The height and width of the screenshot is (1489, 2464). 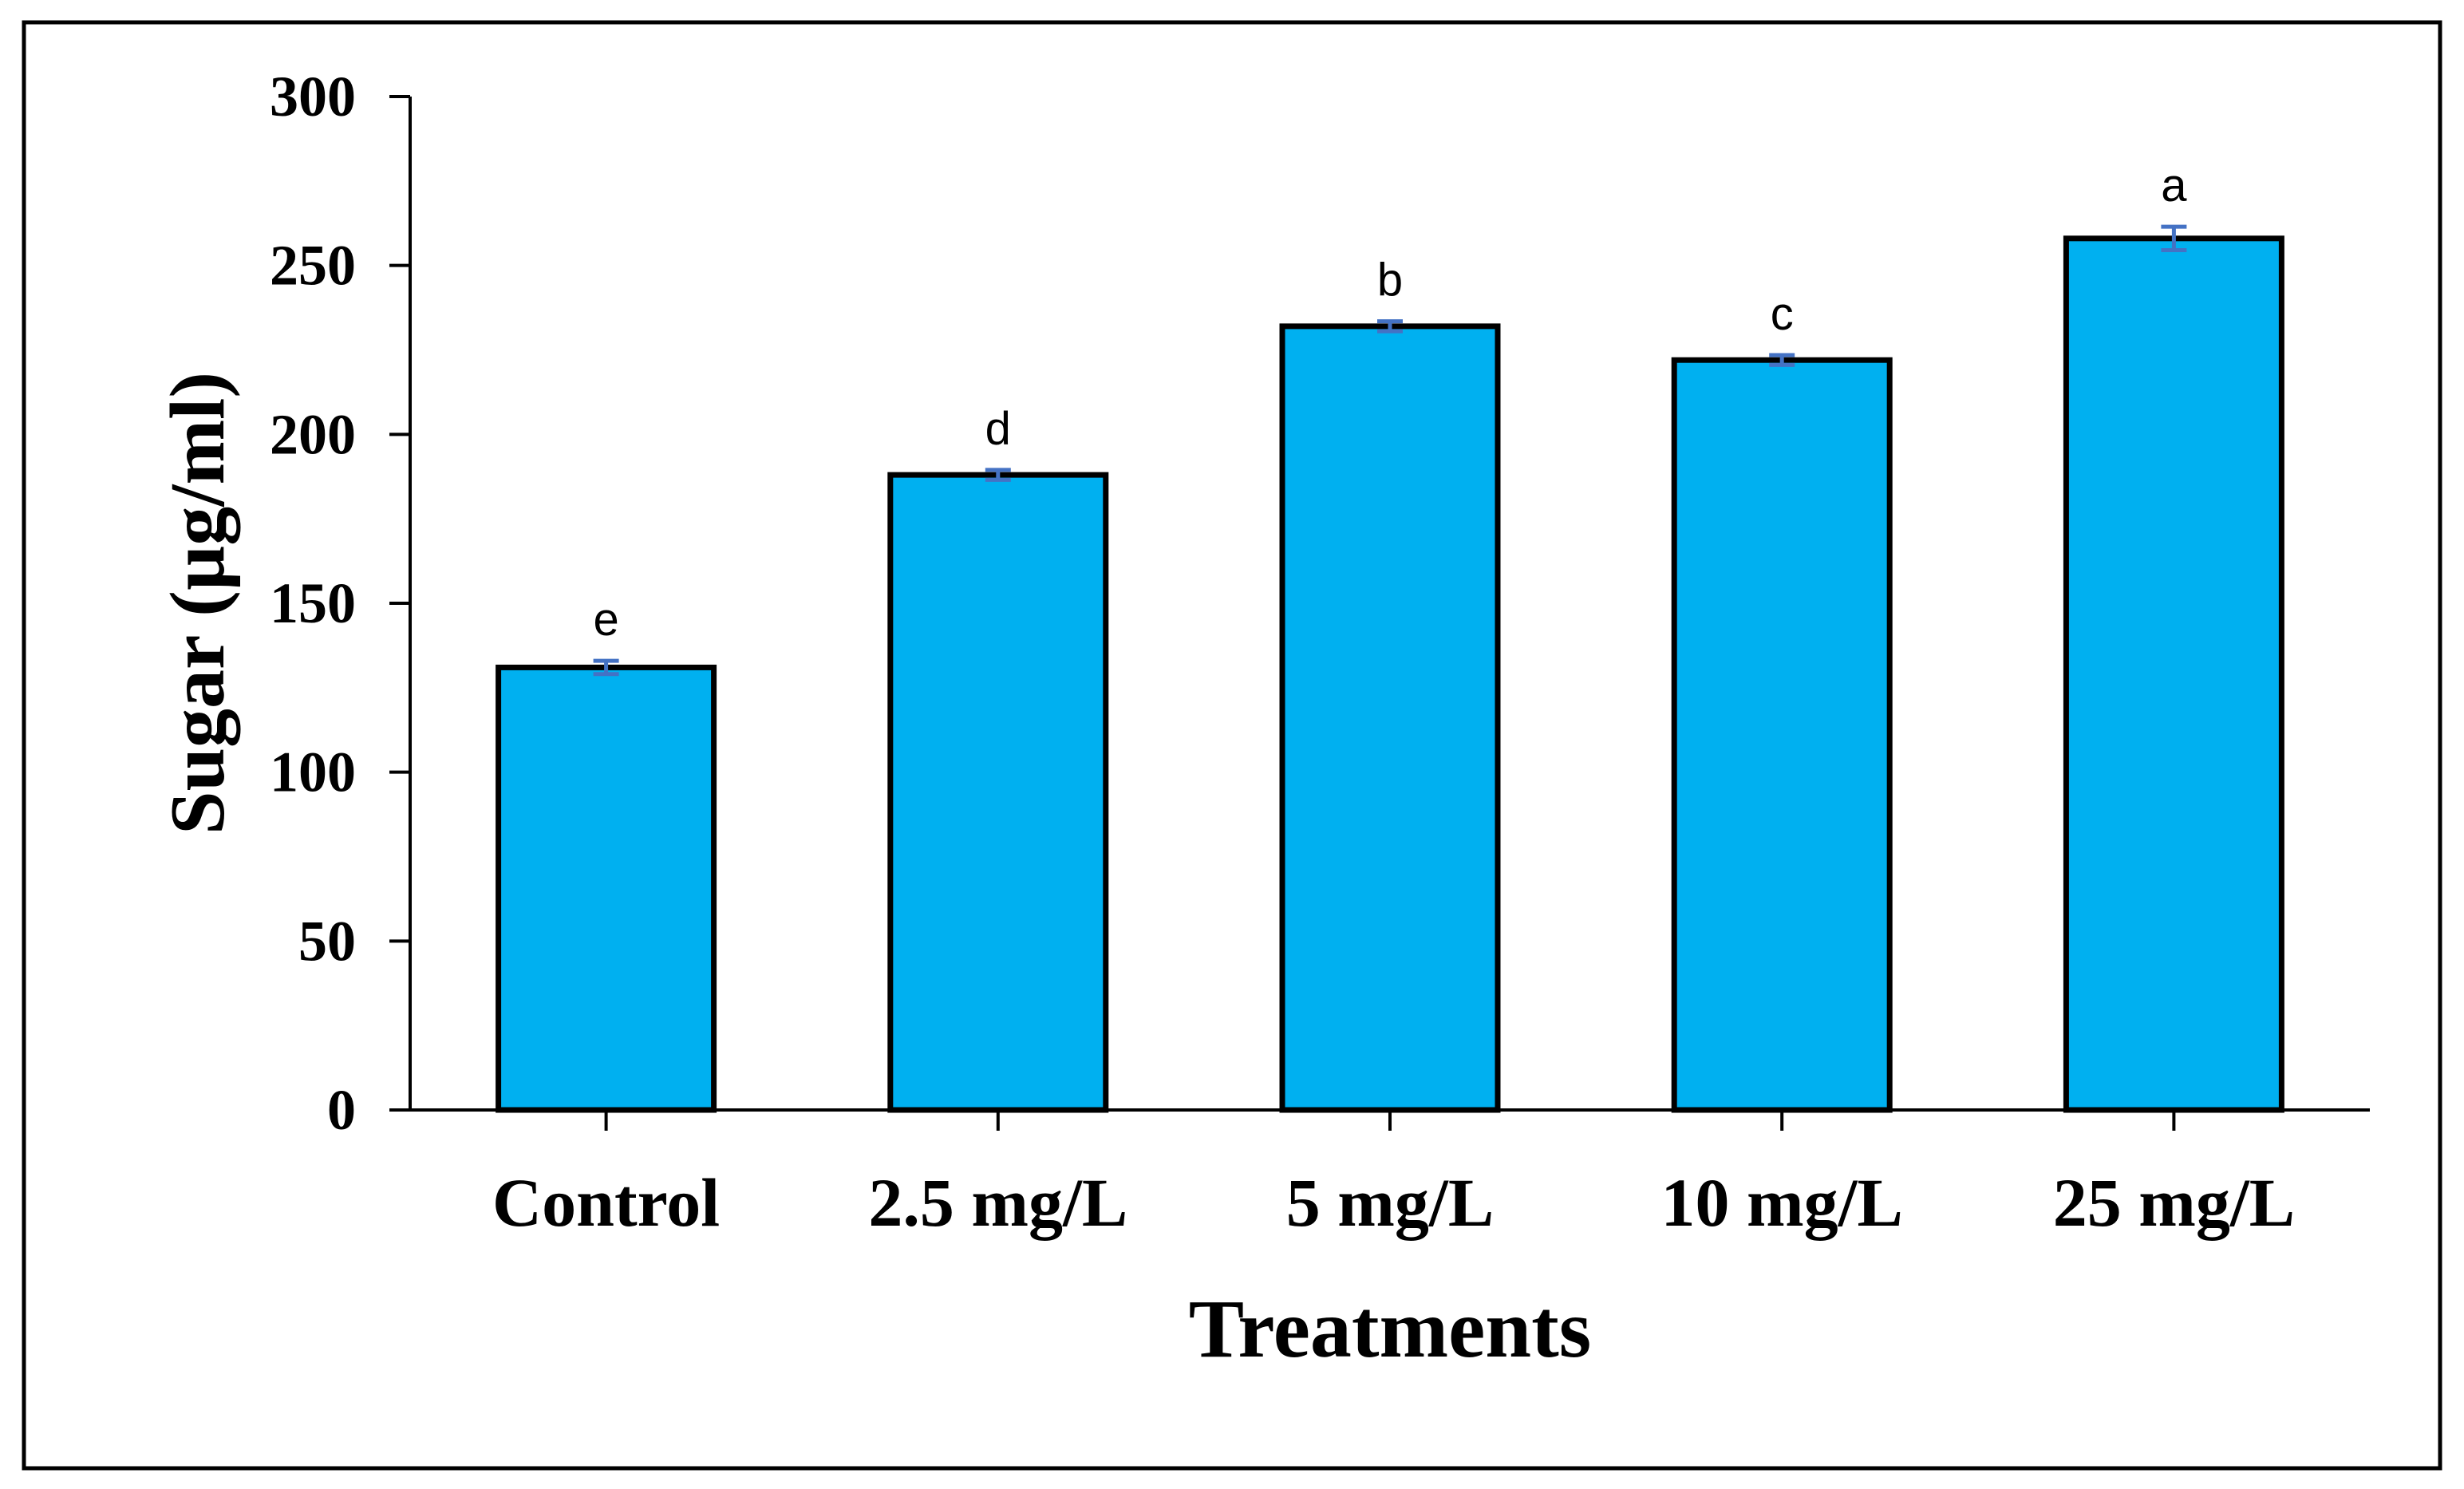 I want to click on x-tick-label: 5 mg/L, so click(x=1390, y=1202).